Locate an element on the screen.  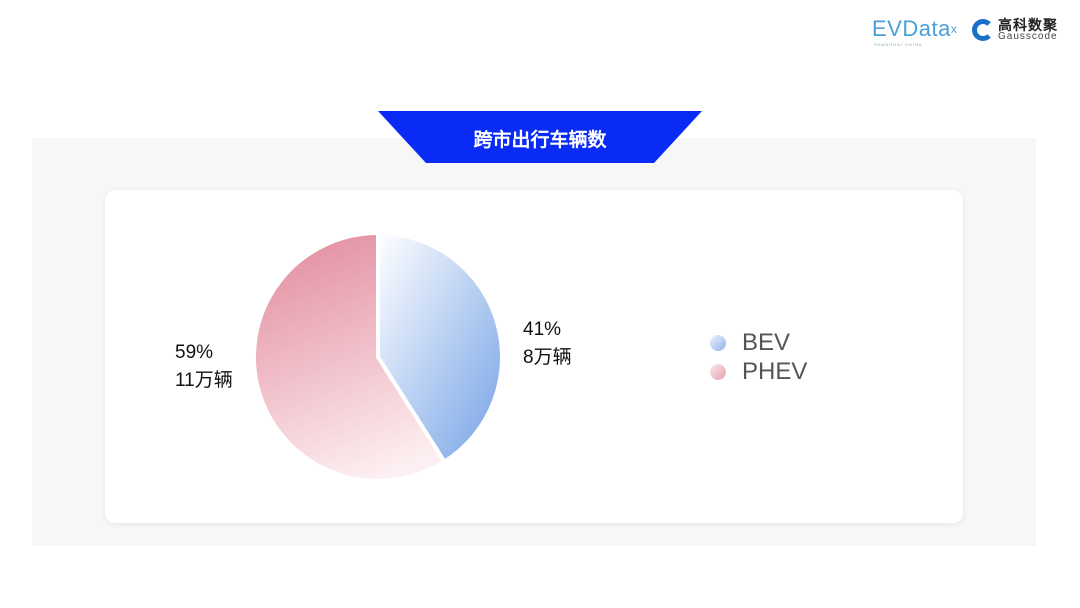
evdata-logo-text: EVData is located at coordinates (911, 28).